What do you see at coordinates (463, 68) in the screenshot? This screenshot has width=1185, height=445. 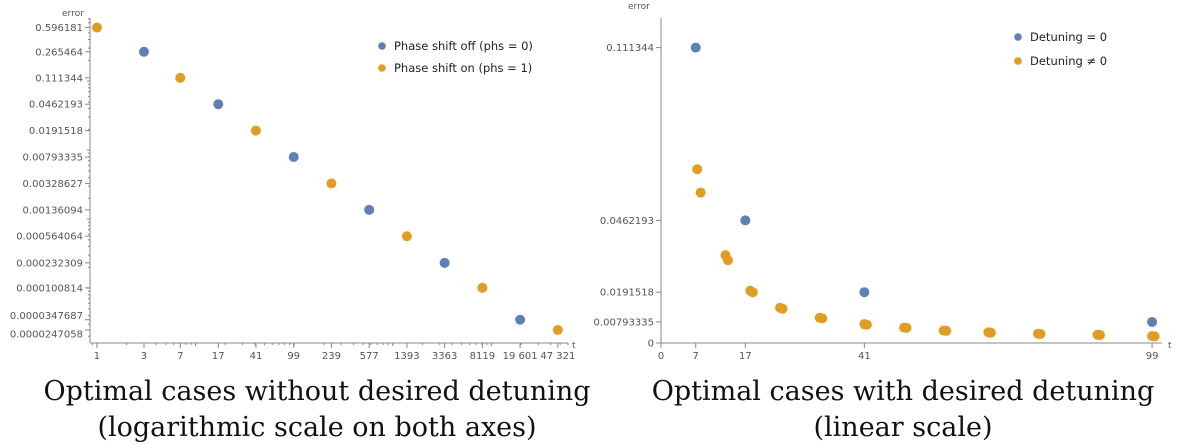 I see `legend-label: Phase shift on (phs = 1)` at bounding box center [463, 68].